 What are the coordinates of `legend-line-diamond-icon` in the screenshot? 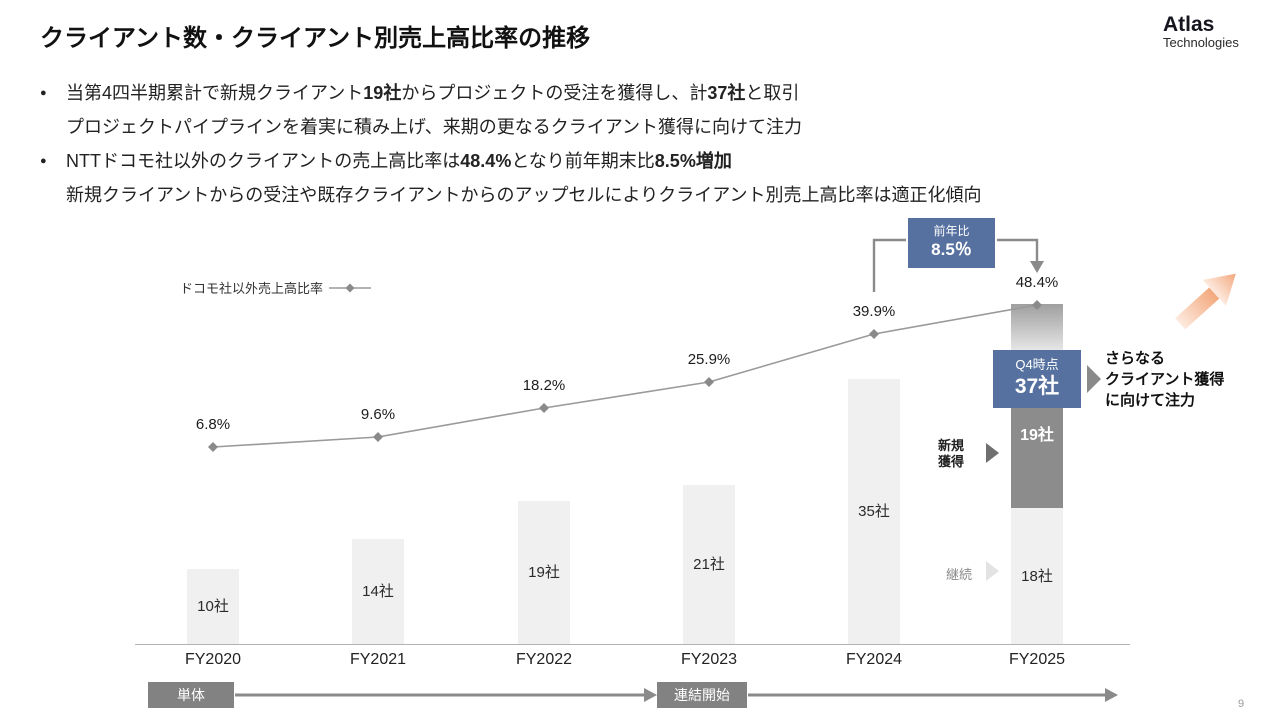 It's located at (350, 287).